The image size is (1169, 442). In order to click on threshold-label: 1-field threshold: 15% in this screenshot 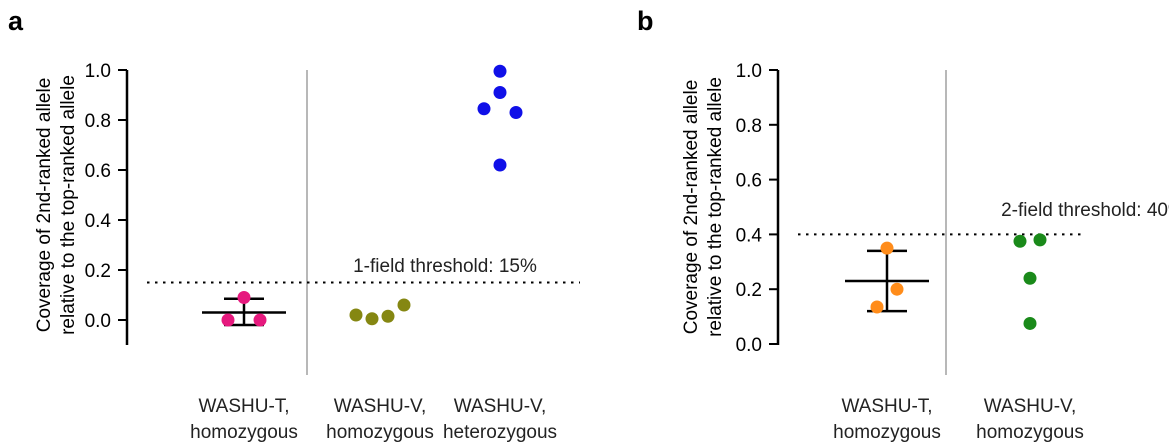, I will do `click(445, 266)`.